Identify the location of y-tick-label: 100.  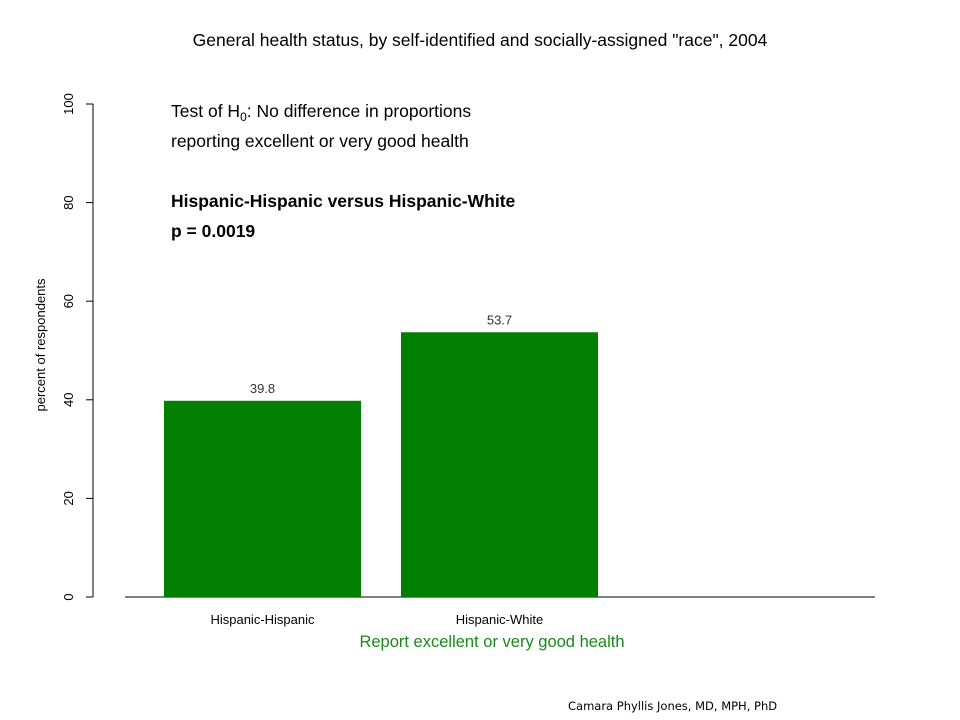
(68, 104).